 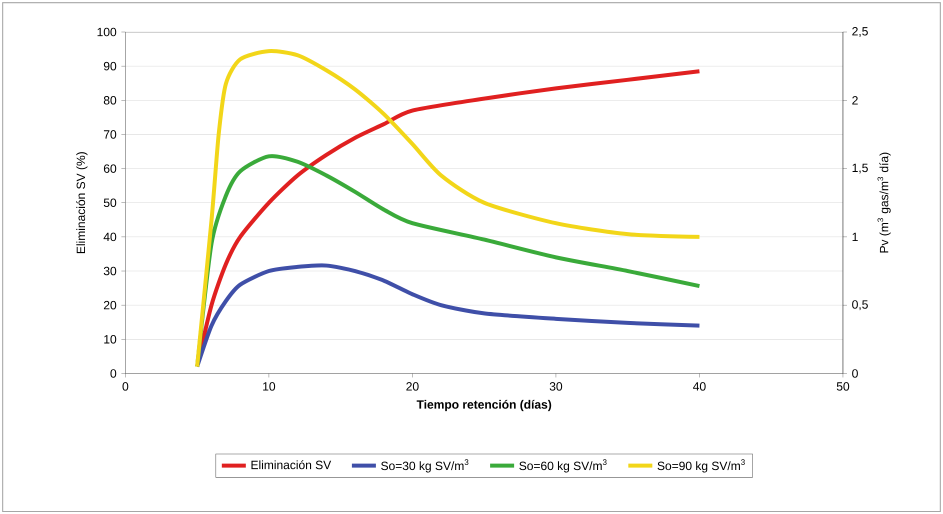 What do you see at coordinates (125, 386) in the screenshot?
I see `x-tick-label: 0` at bounding box center [125, 386].